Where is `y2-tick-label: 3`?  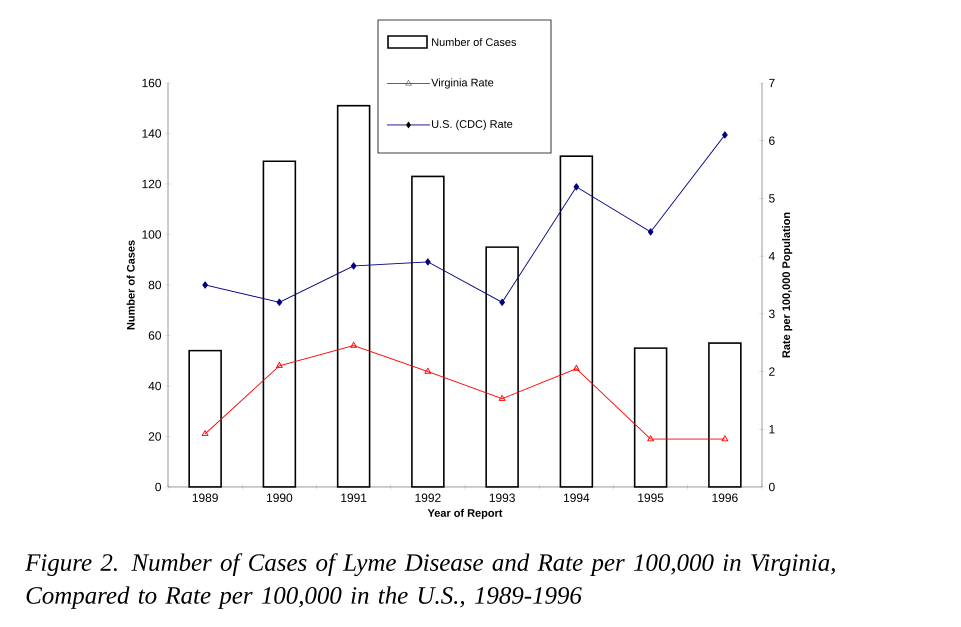 y2-tick-label: 3 is located at coordinates (771, 314).